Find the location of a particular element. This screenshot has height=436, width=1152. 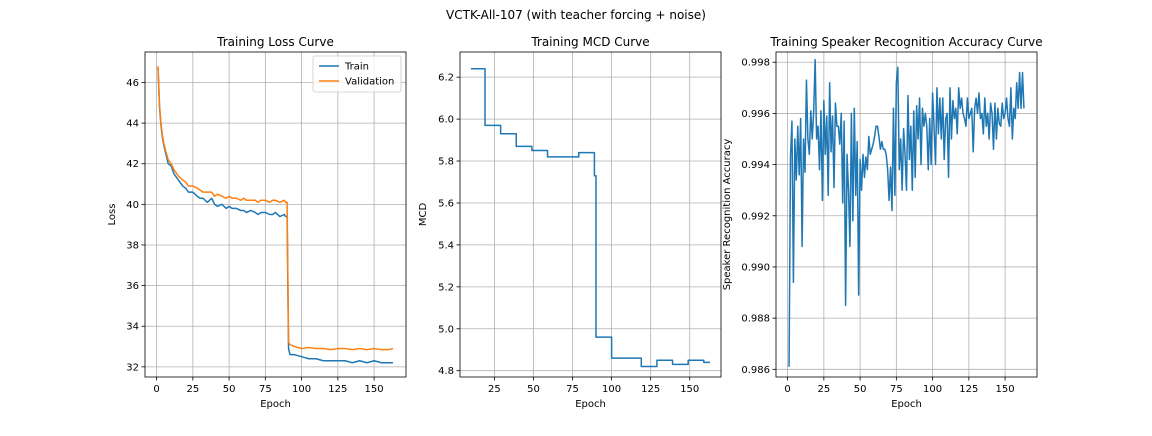

y-tick-label: 0.994 is located at coordinates (755, 165).